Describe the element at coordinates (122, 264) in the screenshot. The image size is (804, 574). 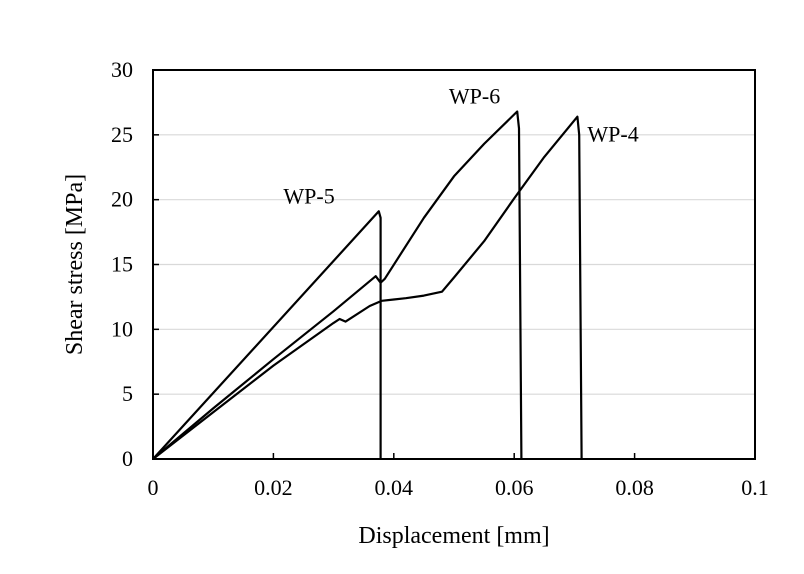
I see `y-tick-label-3: 15` at that location.